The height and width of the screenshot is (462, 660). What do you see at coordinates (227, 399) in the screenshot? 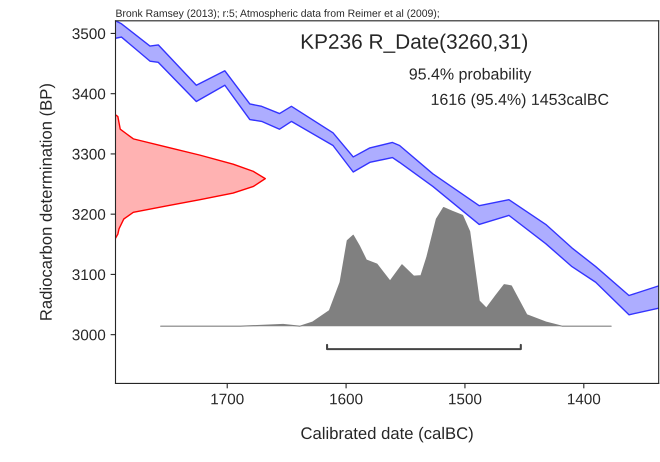
I see `x-tick-label: 1700` at bounding box center [227, 399].